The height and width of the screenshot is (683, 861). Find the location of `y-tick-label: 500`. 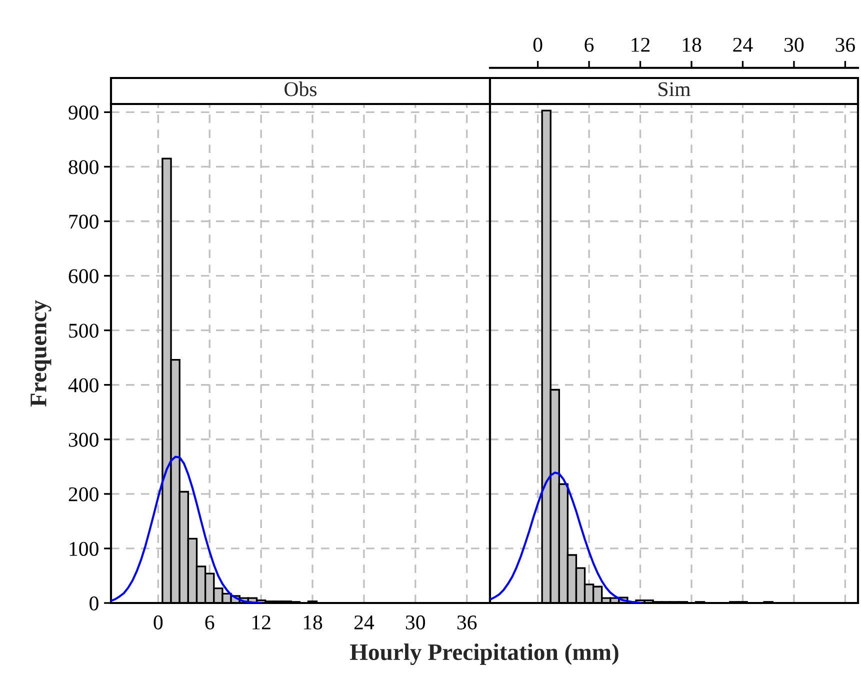

y-tick-label: 500 is located at coordinates (83, 331).